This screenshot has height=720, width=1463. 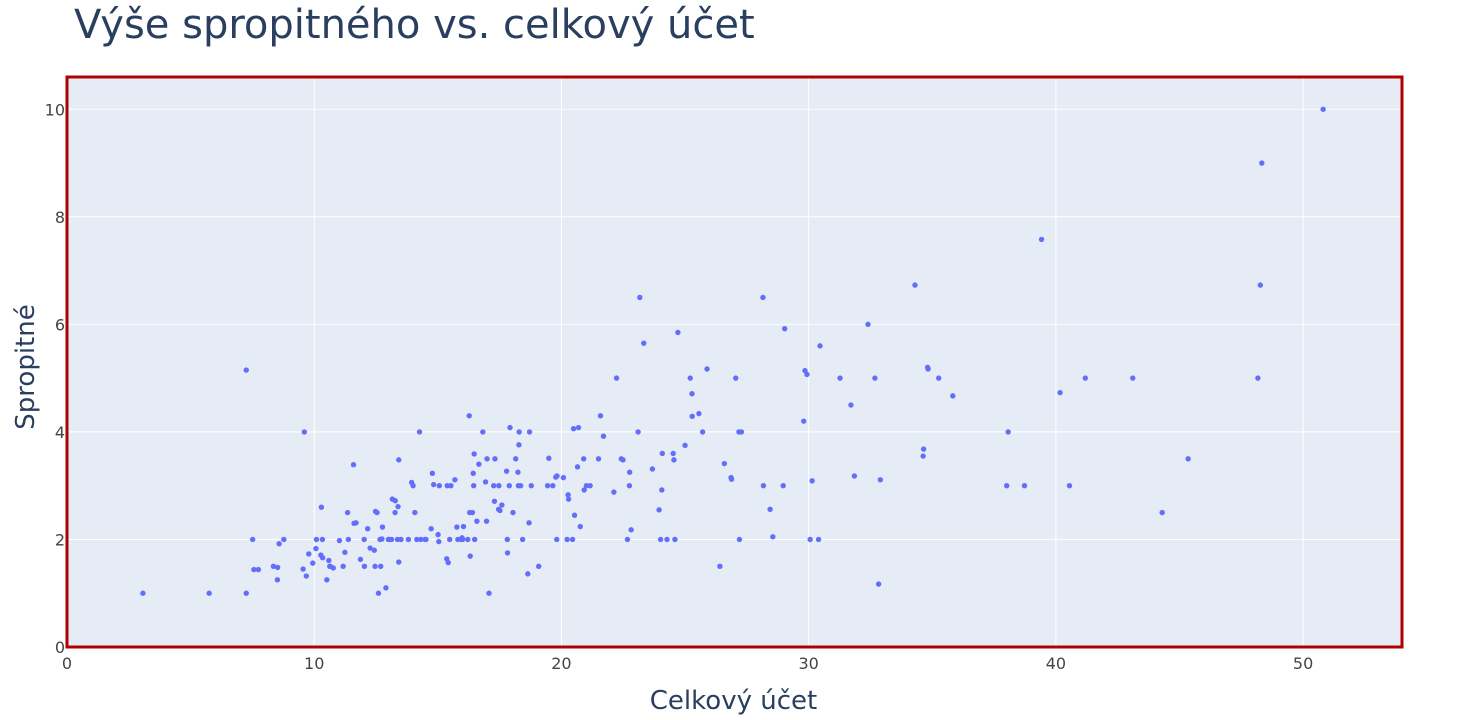 What do you see at coordinates (1303, 663) in the screenshot?
I see `x-tick-label: 50` at bounding box center [1303, 663].